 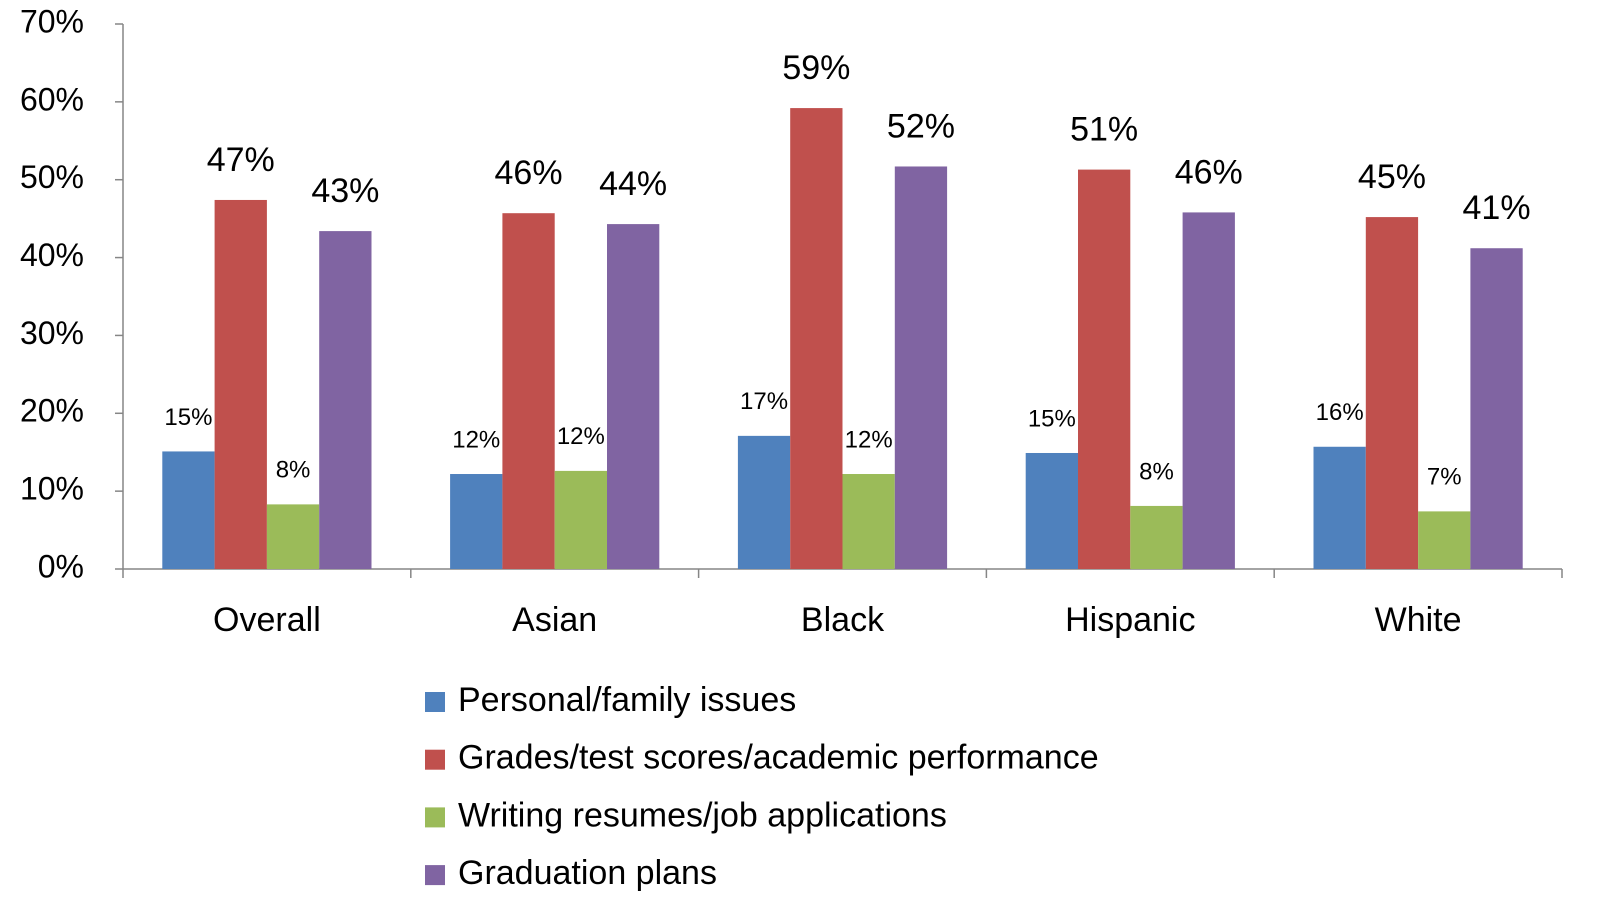 What do you see at coordinates (52, 177) in the screenshot?
I see `y-tick-label: 50%` at bounding box center [52, 177].